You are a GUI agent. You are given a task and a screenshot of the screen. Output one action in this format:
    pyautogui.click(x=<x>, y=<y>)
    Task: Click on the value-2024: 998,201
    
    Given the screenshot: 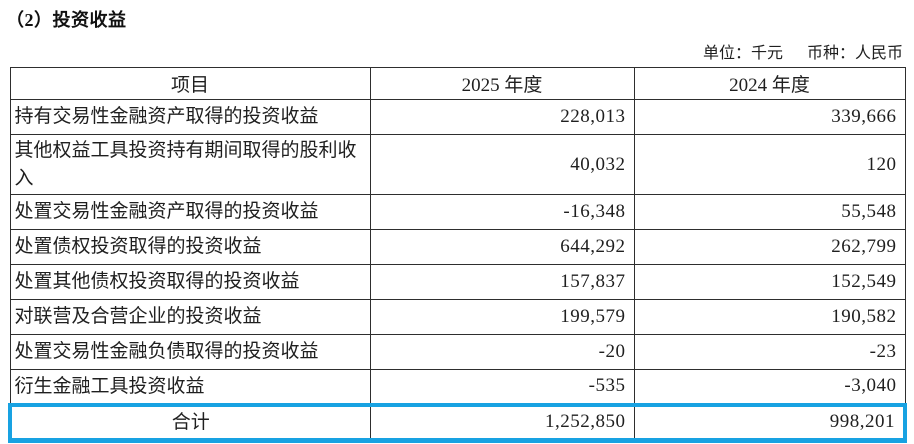 What is the action you would take?
    pyautogui.click(x=770, y=423)
    